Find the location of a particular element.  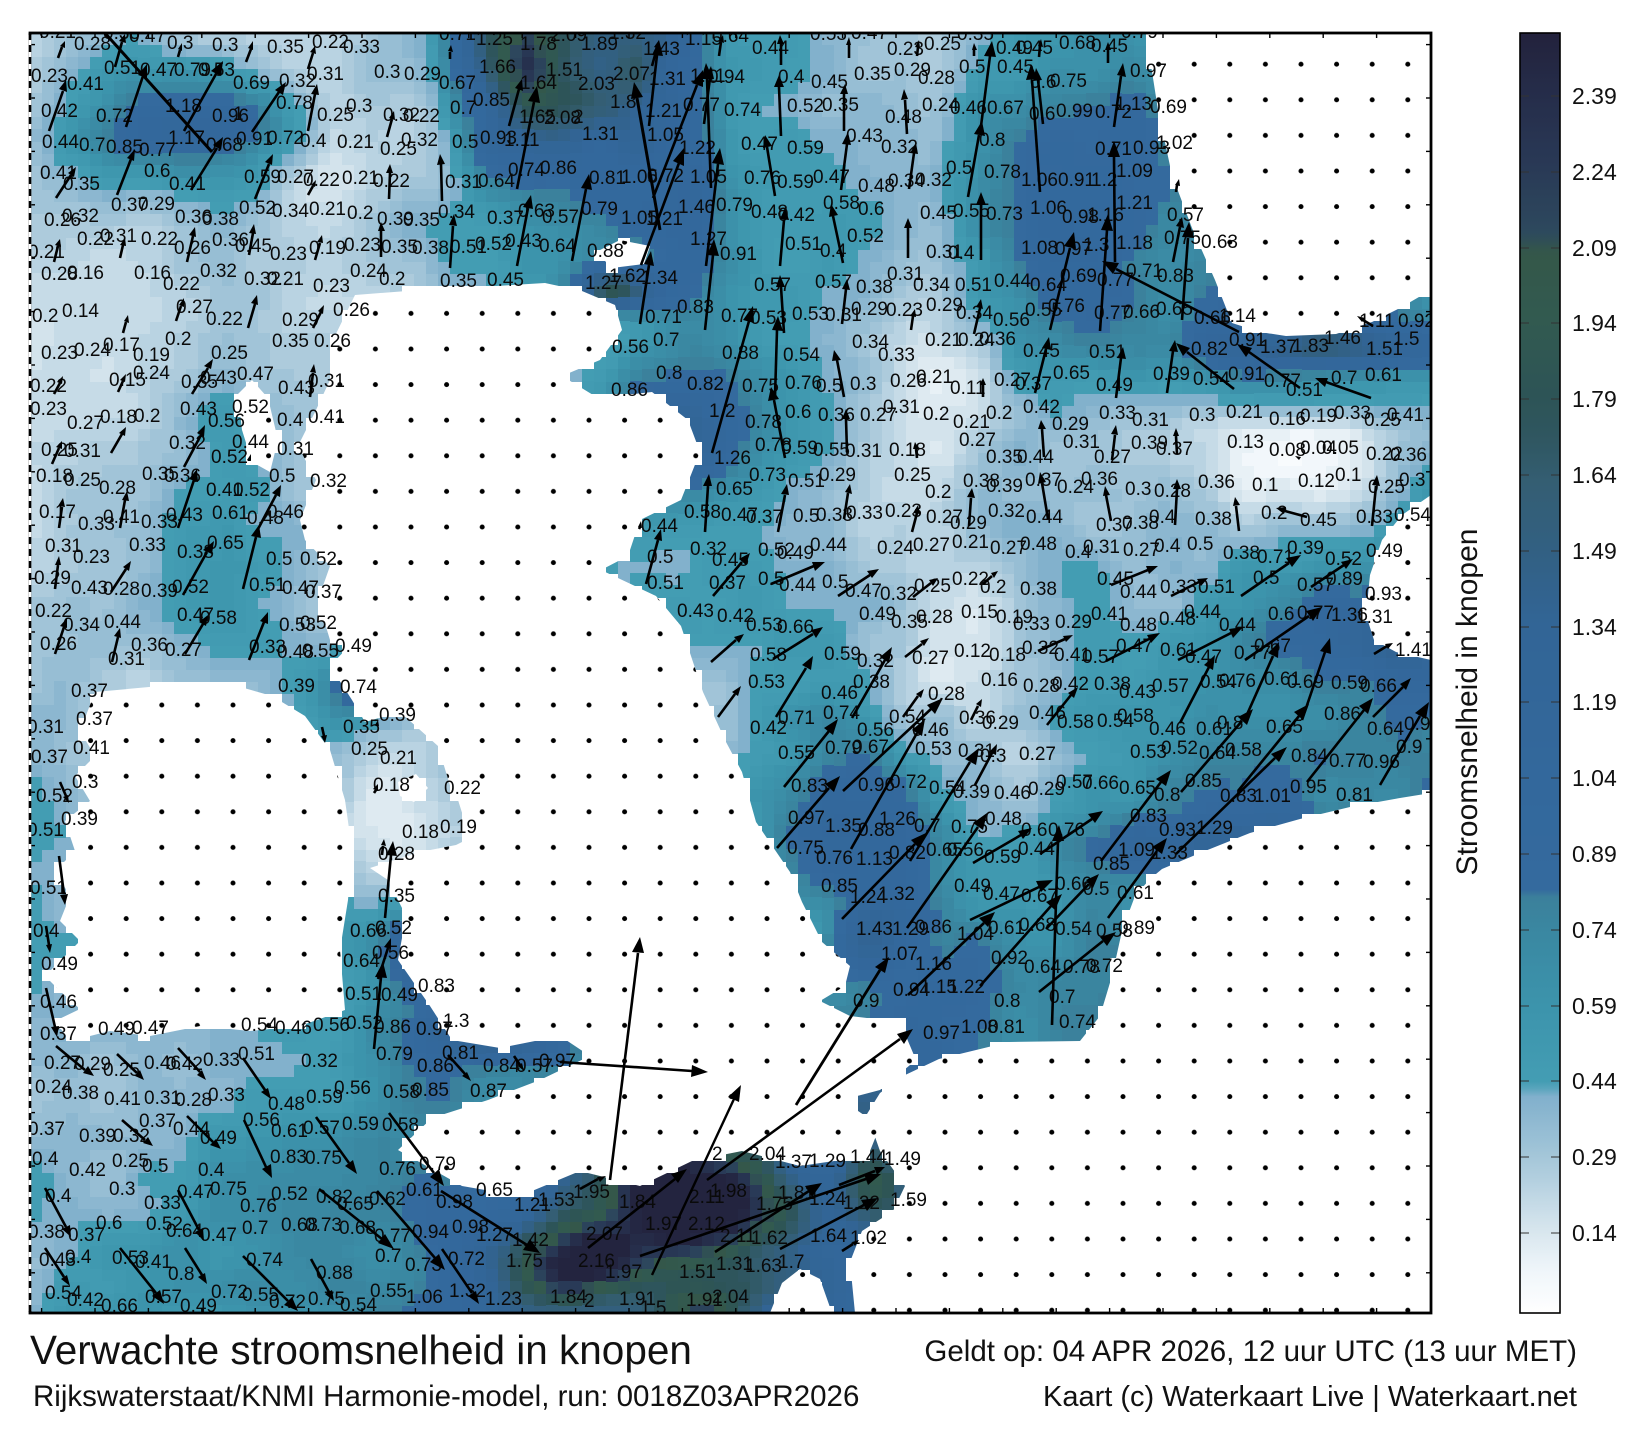

svg-text: 1.35 is located at coordinates (843, 826).